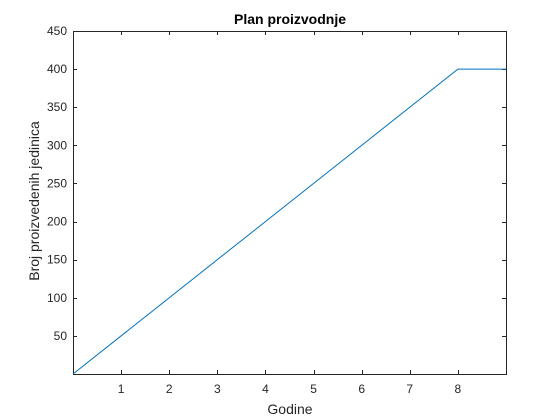  I want to click on x-tick-label: 8, so click(458, 389).